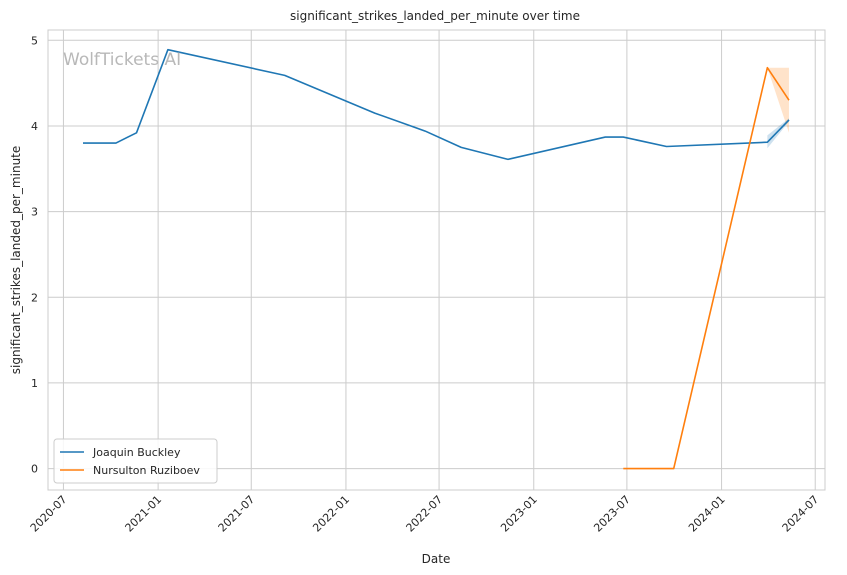  I want to click on y-tick-label: 1, so click(34, 383).